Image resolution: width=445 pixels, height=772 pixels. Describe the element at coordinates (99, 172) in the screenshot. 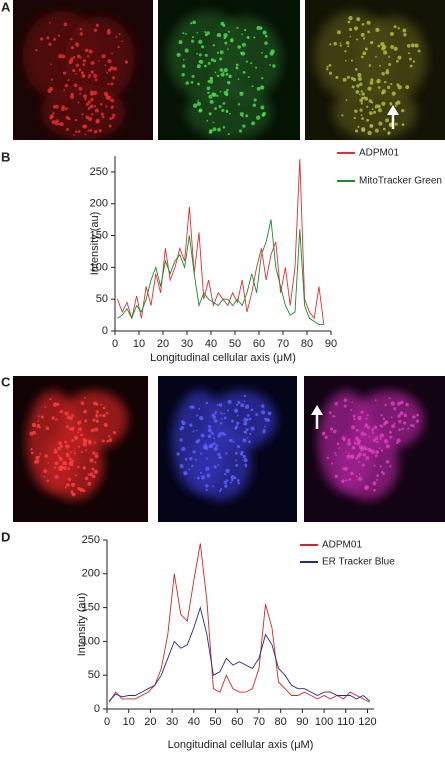

I see `y-tick-label: 250` at that location.